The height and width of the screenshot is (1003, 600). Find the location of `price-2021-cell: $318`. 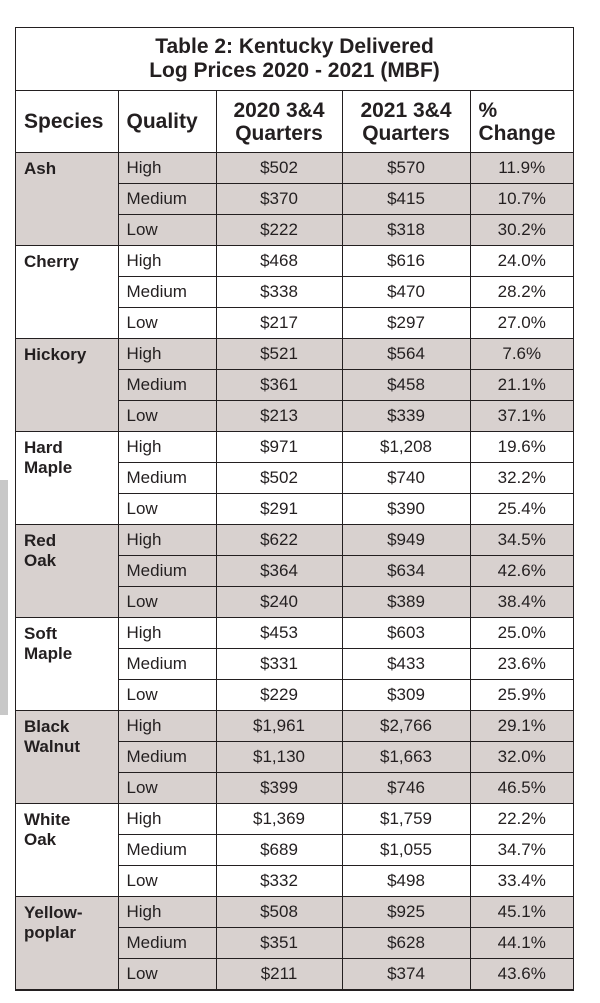

price-2021-cell: $318 is located at coordinates (406, 230).